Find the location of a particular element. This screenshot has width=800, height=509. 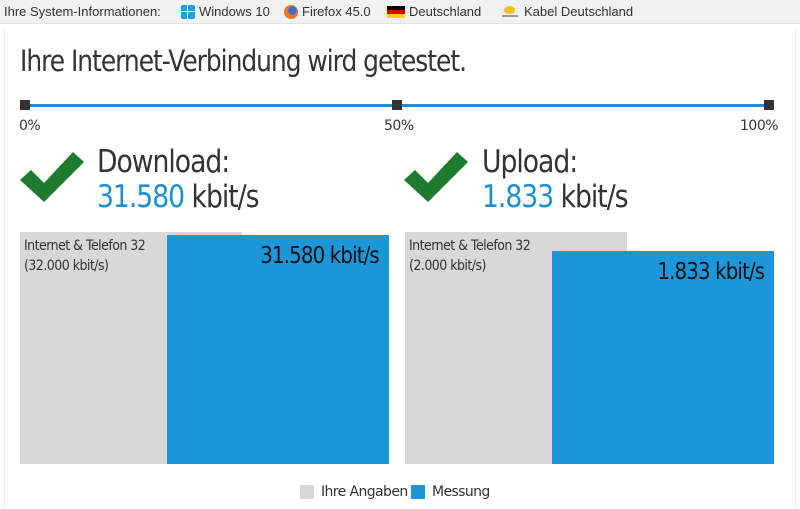

download-value: 31.580 kbit/s is located at coordinates (178, 197).